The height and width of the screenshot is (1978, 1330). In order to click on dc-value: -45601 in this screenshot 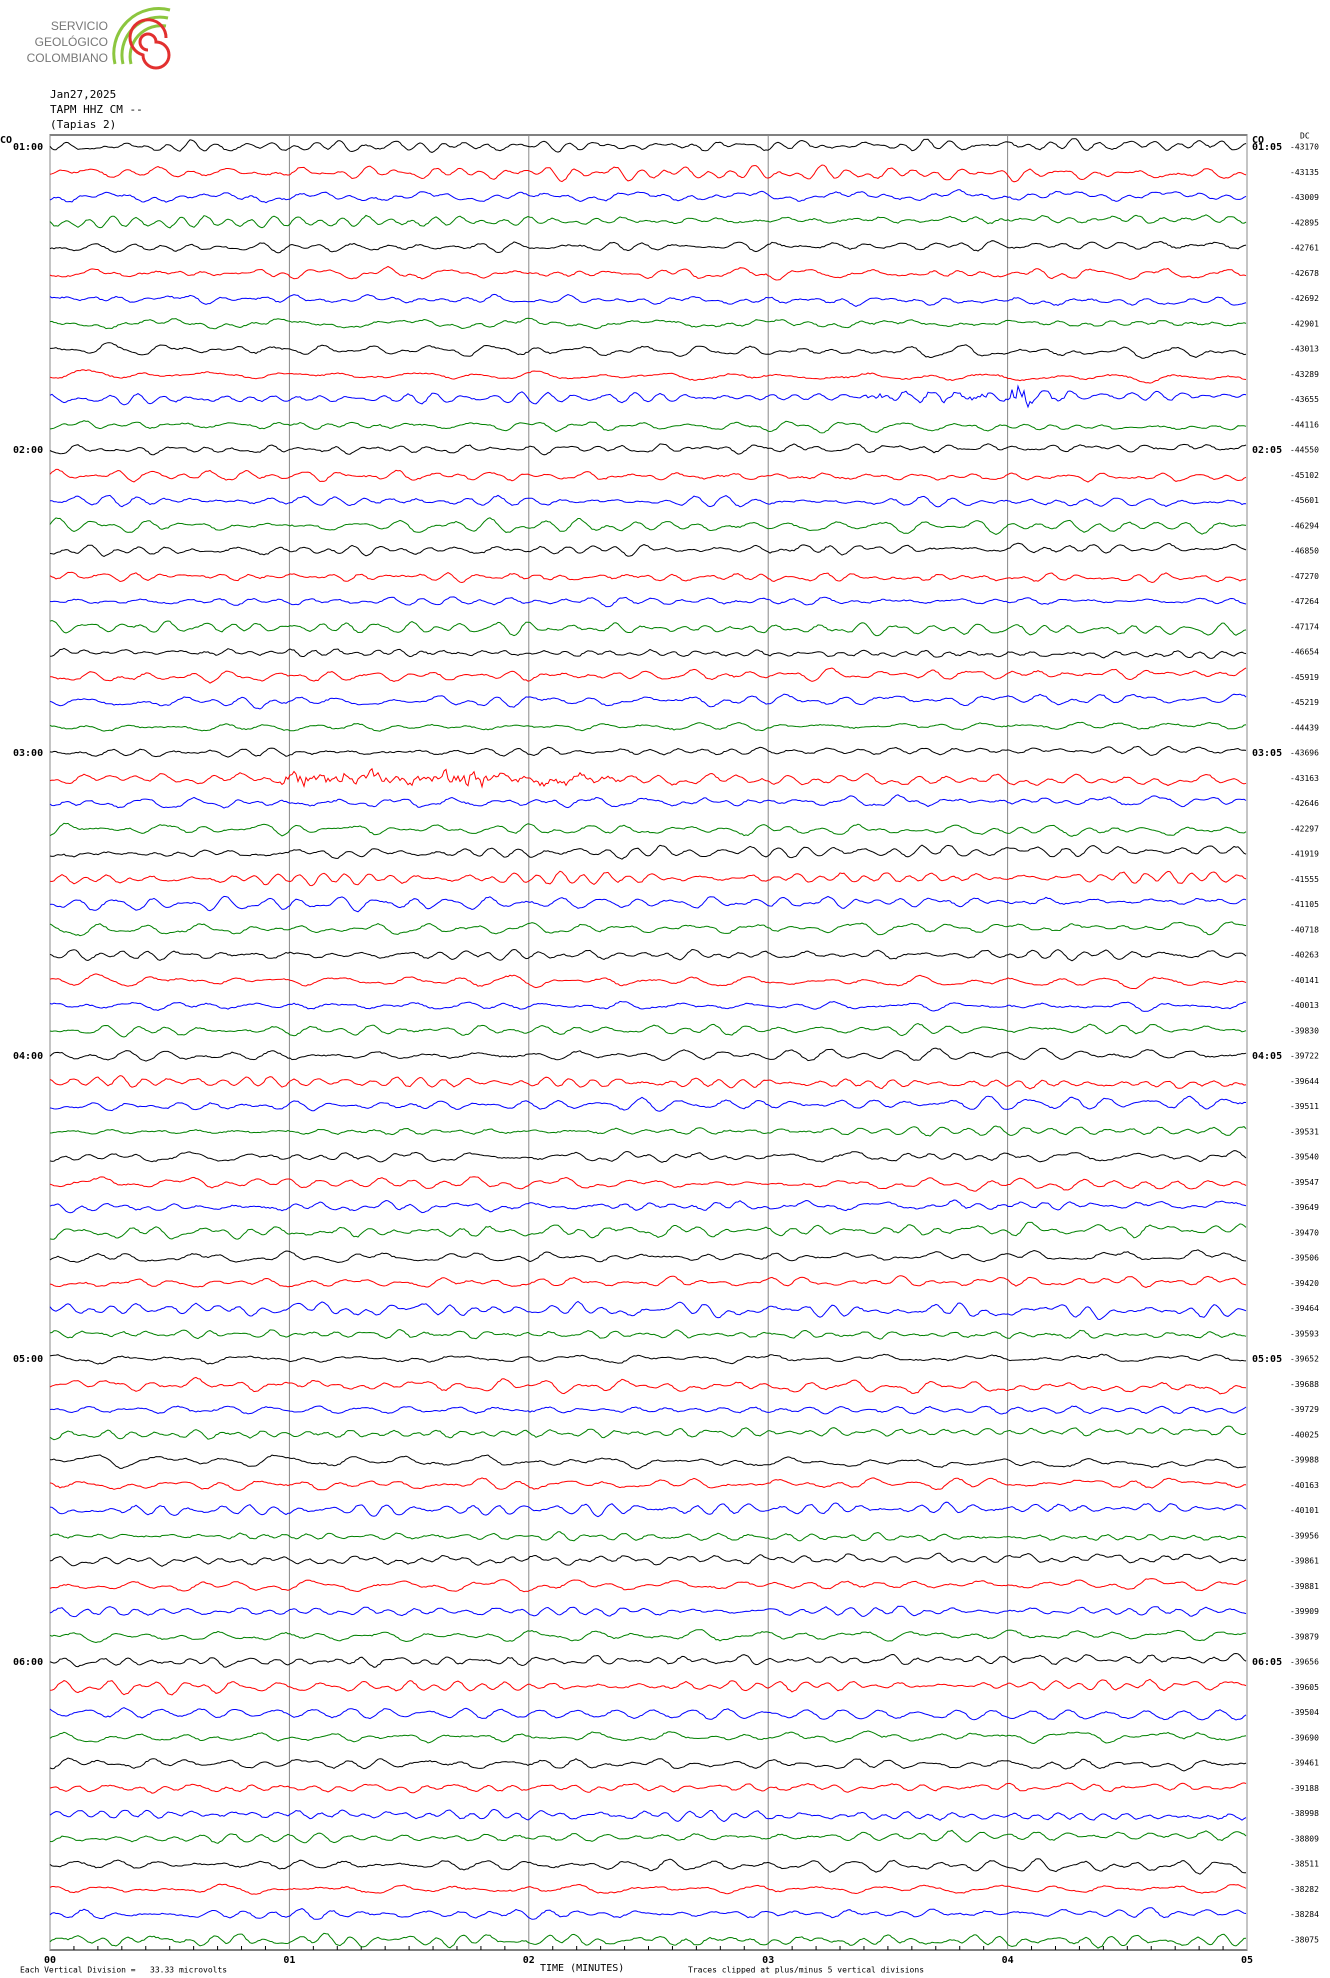, I will do `click(1304, 500)`.